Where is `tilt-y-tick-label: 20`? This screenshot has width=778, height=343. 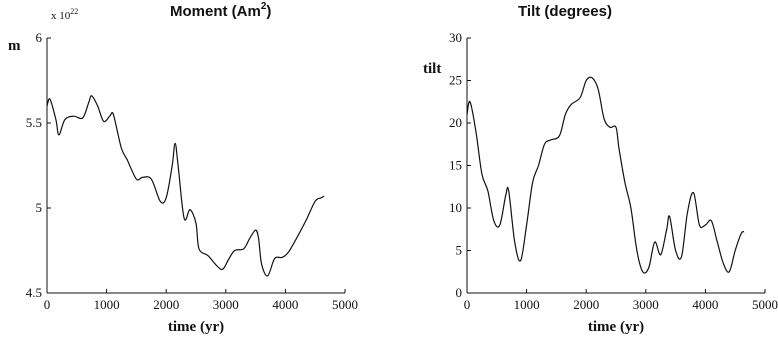
tilt-y-tick-label: 20 is located at coordinates (455, 122).